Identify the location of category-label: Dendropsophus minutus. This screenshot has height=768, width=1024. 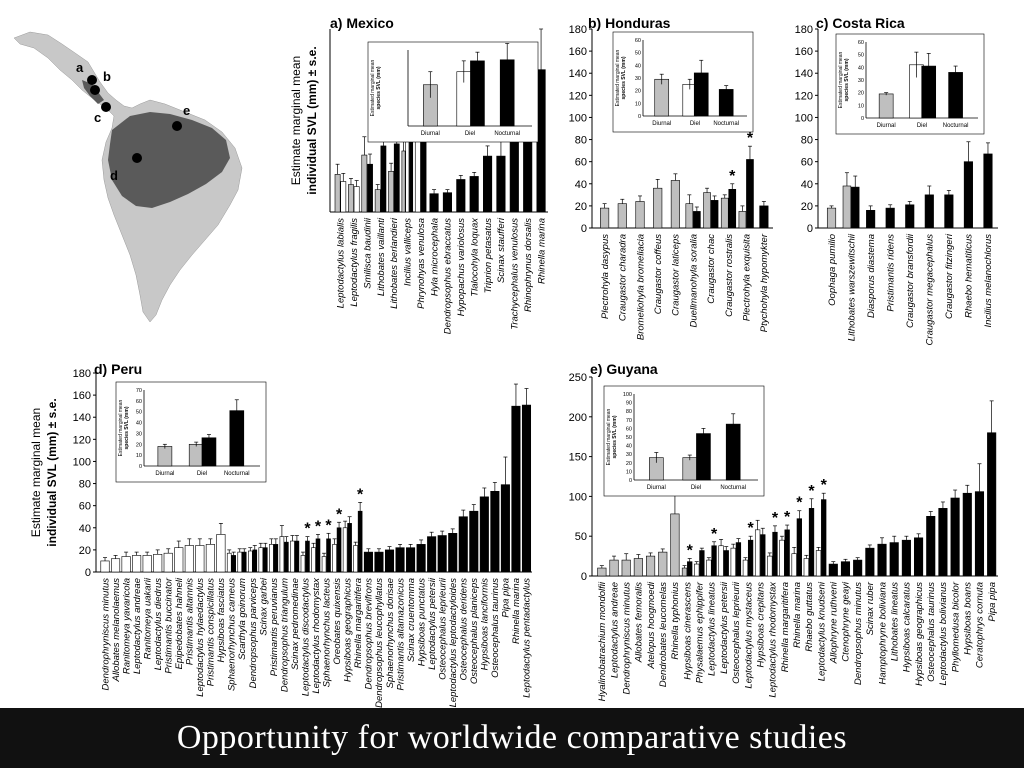
(858, 633).